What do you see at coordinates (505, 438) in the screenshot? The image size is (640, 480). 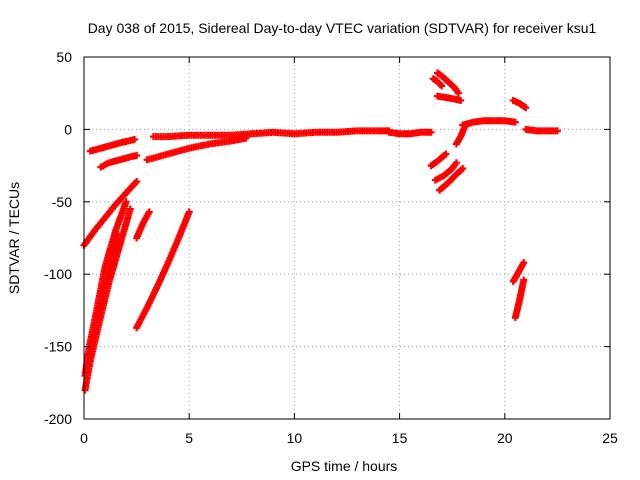 I see `x-tick-label: 20` at bounding box center [505, 438].